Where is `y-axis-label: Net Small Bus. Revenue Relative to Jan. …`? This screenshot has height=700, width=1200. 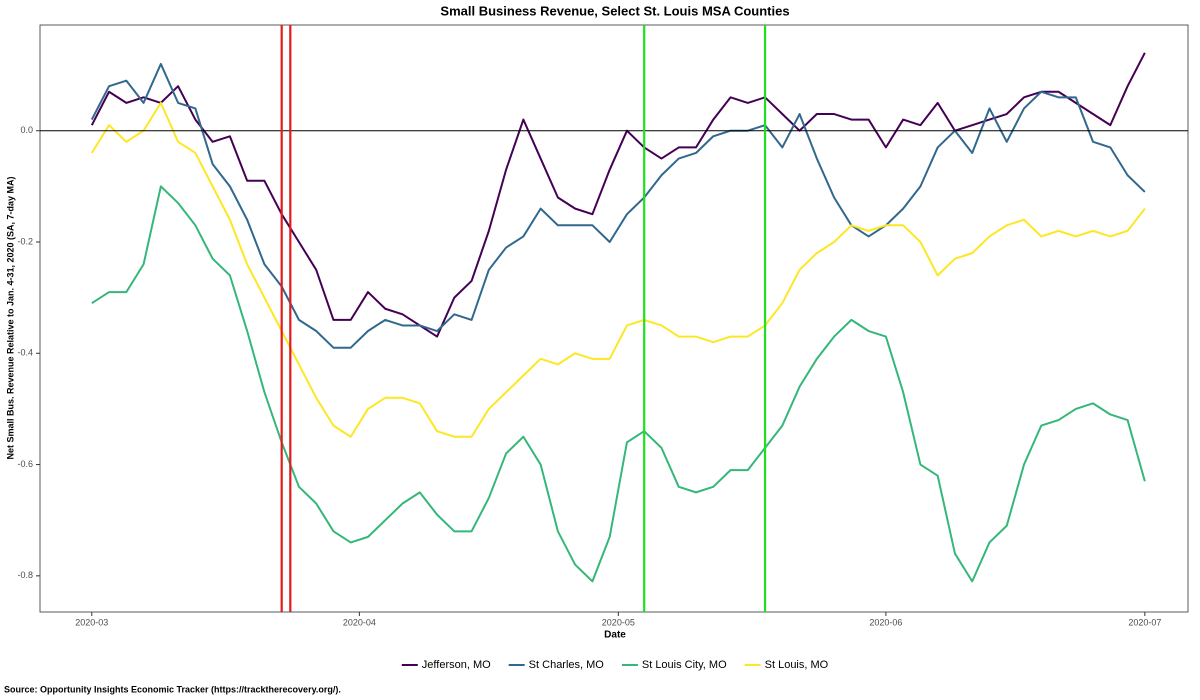 y-axis-label: Net Small Bus. Revenue Relative to Jan. … is located at coordinates (10, 317).